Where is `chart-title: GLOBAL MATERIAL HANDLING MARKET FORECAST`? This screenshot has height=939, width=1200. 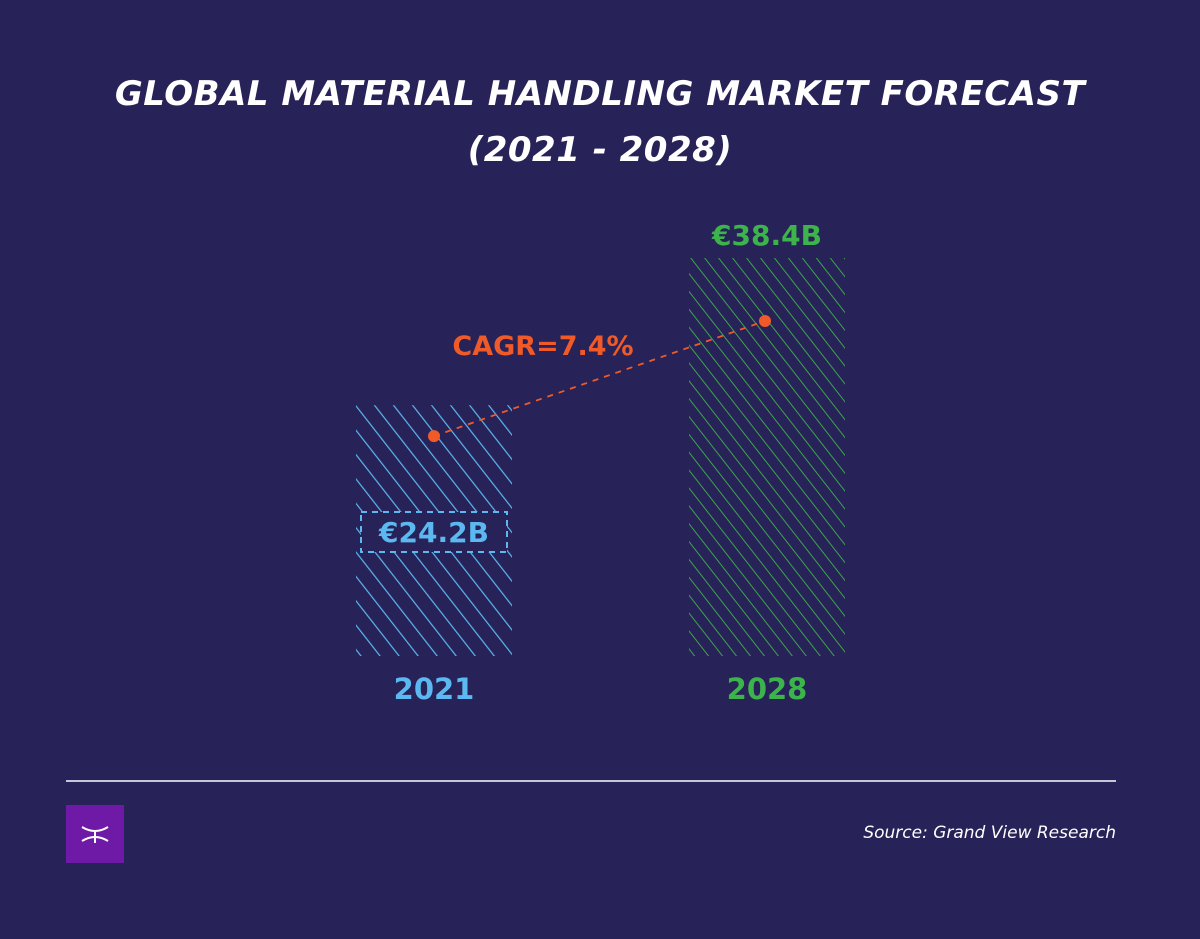 chart-title: GLOBAL MATERIAL HANDLING MARKET FORECAST is located at coordinates (600, 94).